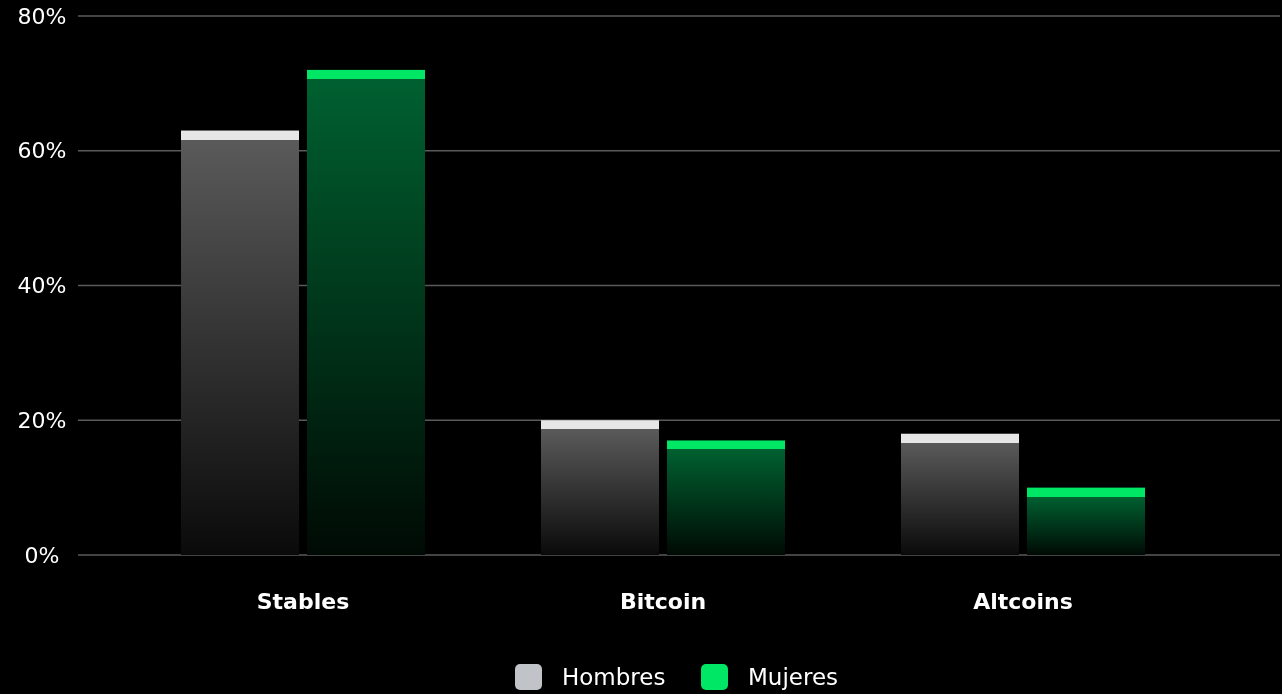 The width and height of the screenshot is (1282, 694). What do you see at coordinates (303, 601) in the screenshot?
I see `x-tick-label: Stables` at bounding box center [303, 601].